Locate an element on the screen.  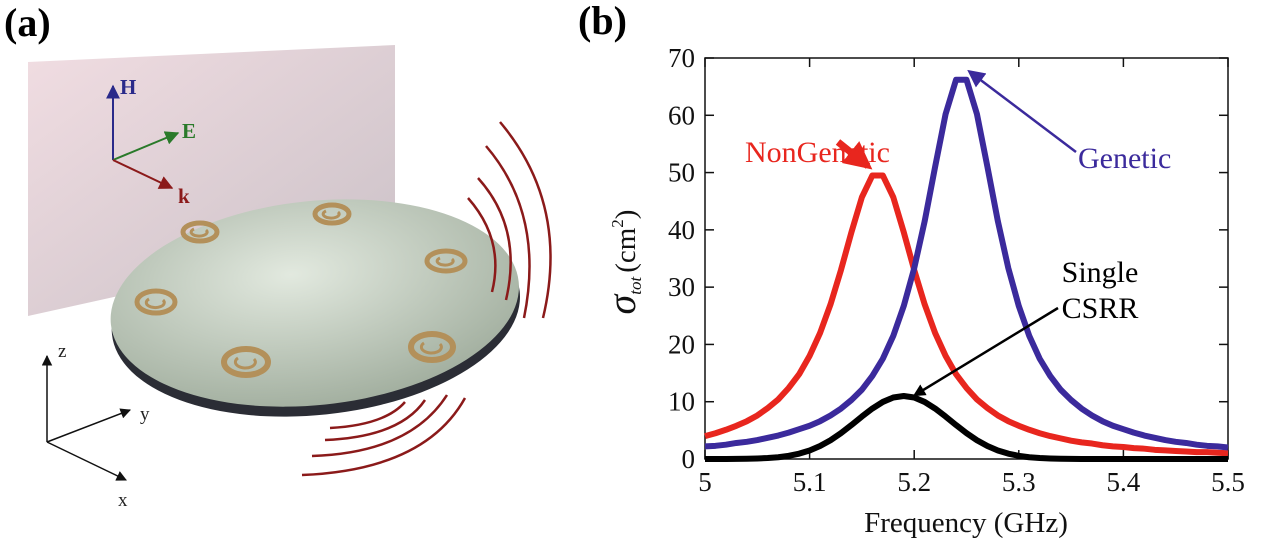
x-tick-label: 5 is located at coordinates (705, 482).